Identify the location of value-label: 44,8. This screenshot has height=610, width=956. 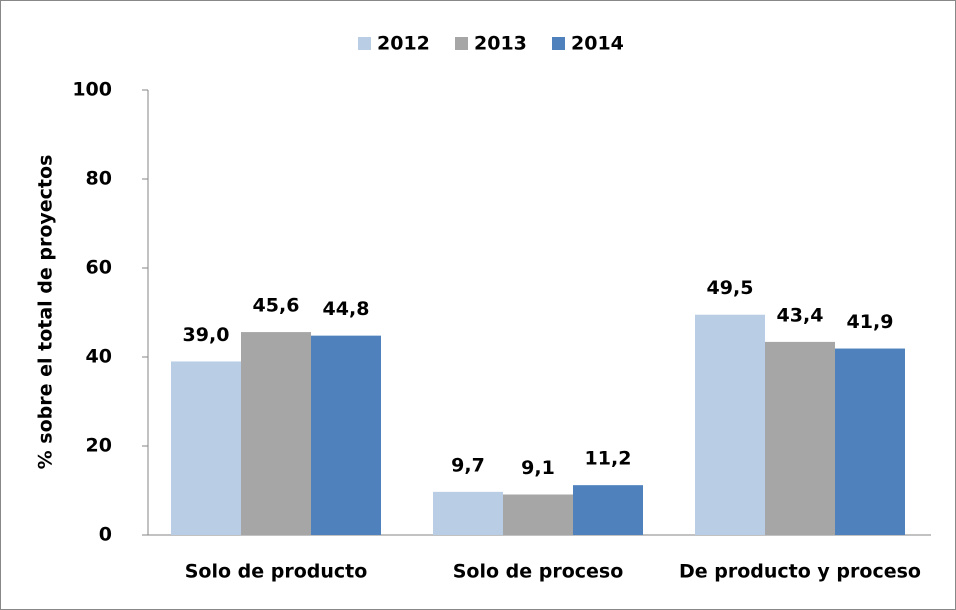
(346, 309).